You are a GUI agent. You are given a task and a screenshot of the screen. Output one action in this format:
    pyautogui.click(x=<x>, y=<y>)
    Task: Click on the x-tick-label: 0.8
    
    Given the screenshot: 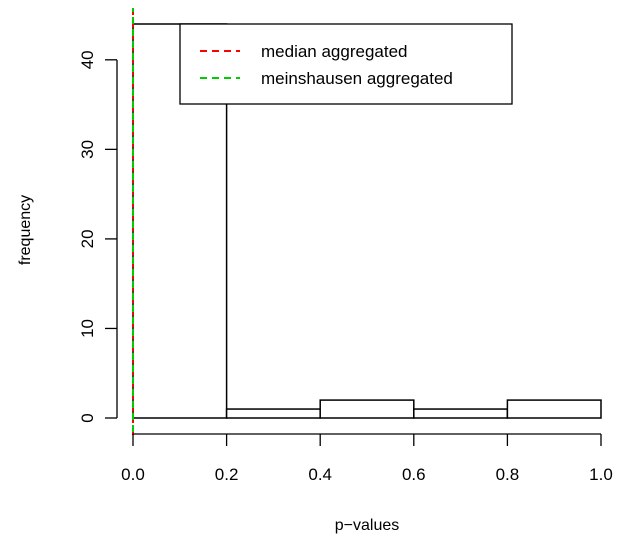 What is the action you would take?
    pyautogui.click(x=508, y=474)
    